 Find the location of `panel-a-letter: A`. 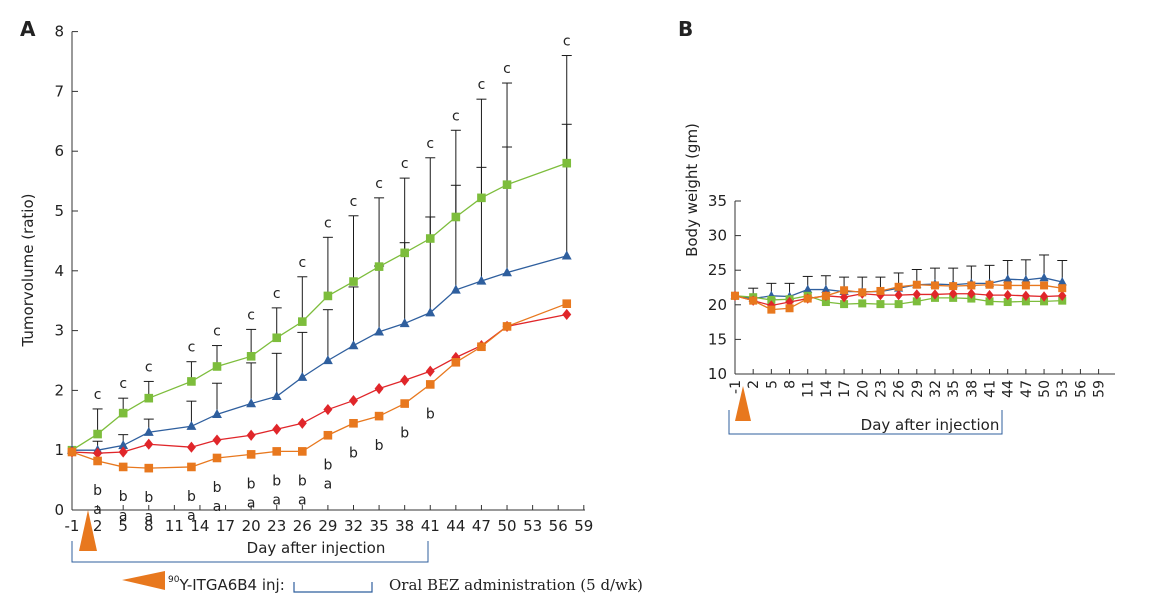

panel-a-letter: A is located at coordinates (28, 29).